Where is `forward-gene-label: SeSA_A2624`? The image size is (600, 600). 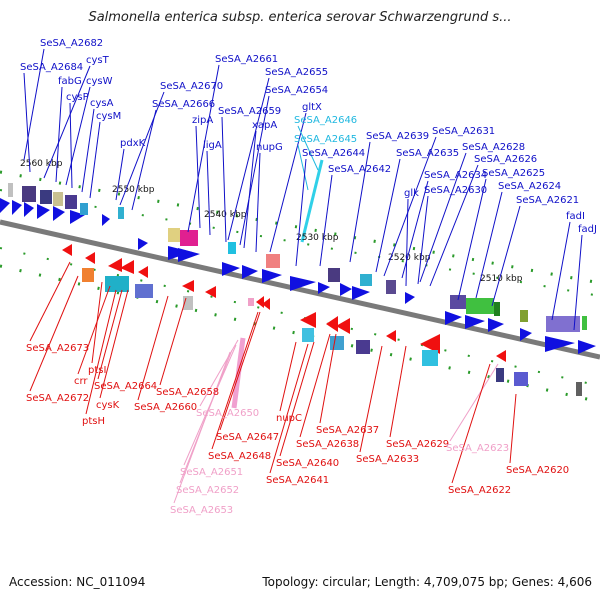
forward-gene-label: SeSA_A2624 is located at coordinates (529, 186).